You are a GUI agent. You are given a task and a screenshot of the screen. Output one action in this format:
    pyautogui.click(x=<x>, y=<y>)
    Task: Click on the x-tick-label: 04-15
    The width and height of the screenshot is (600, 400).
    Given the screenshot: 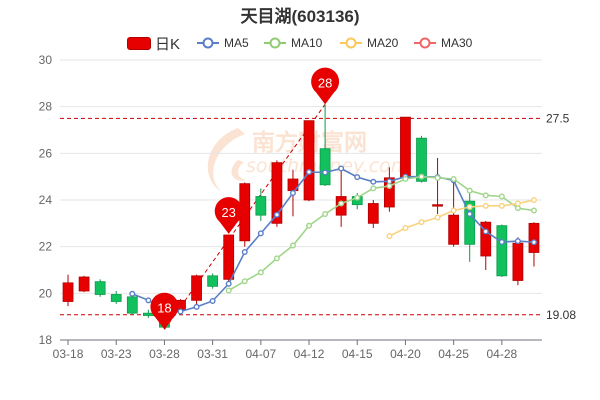 What is the action you would take?
    pyautogui.click(x=357, y=354)
    